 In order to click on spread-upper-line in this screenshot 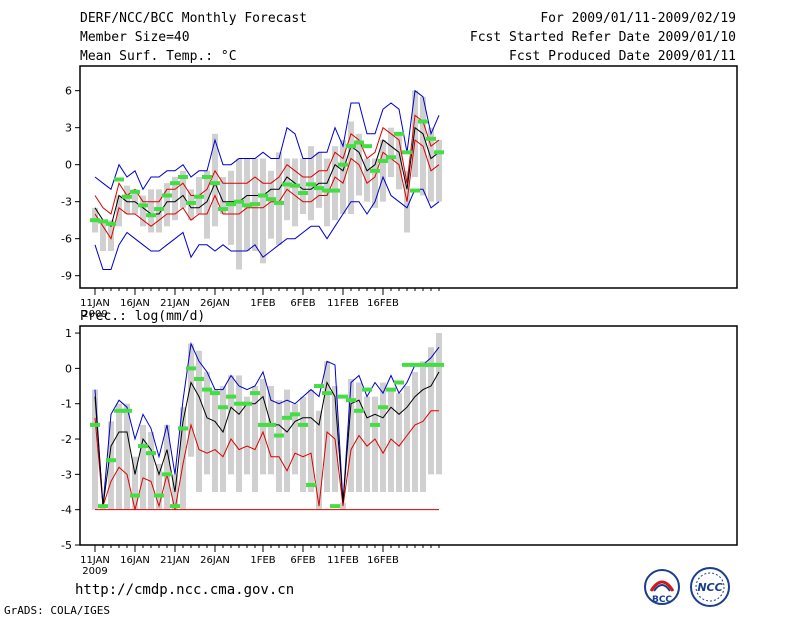, I will do `click(267, 164)`.